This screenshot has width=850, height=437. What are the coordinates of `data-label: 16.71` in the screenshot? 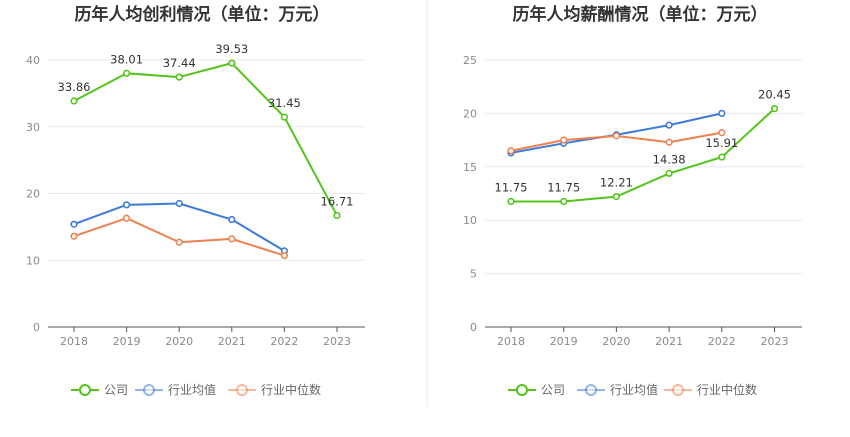 It's located at (337, 201).